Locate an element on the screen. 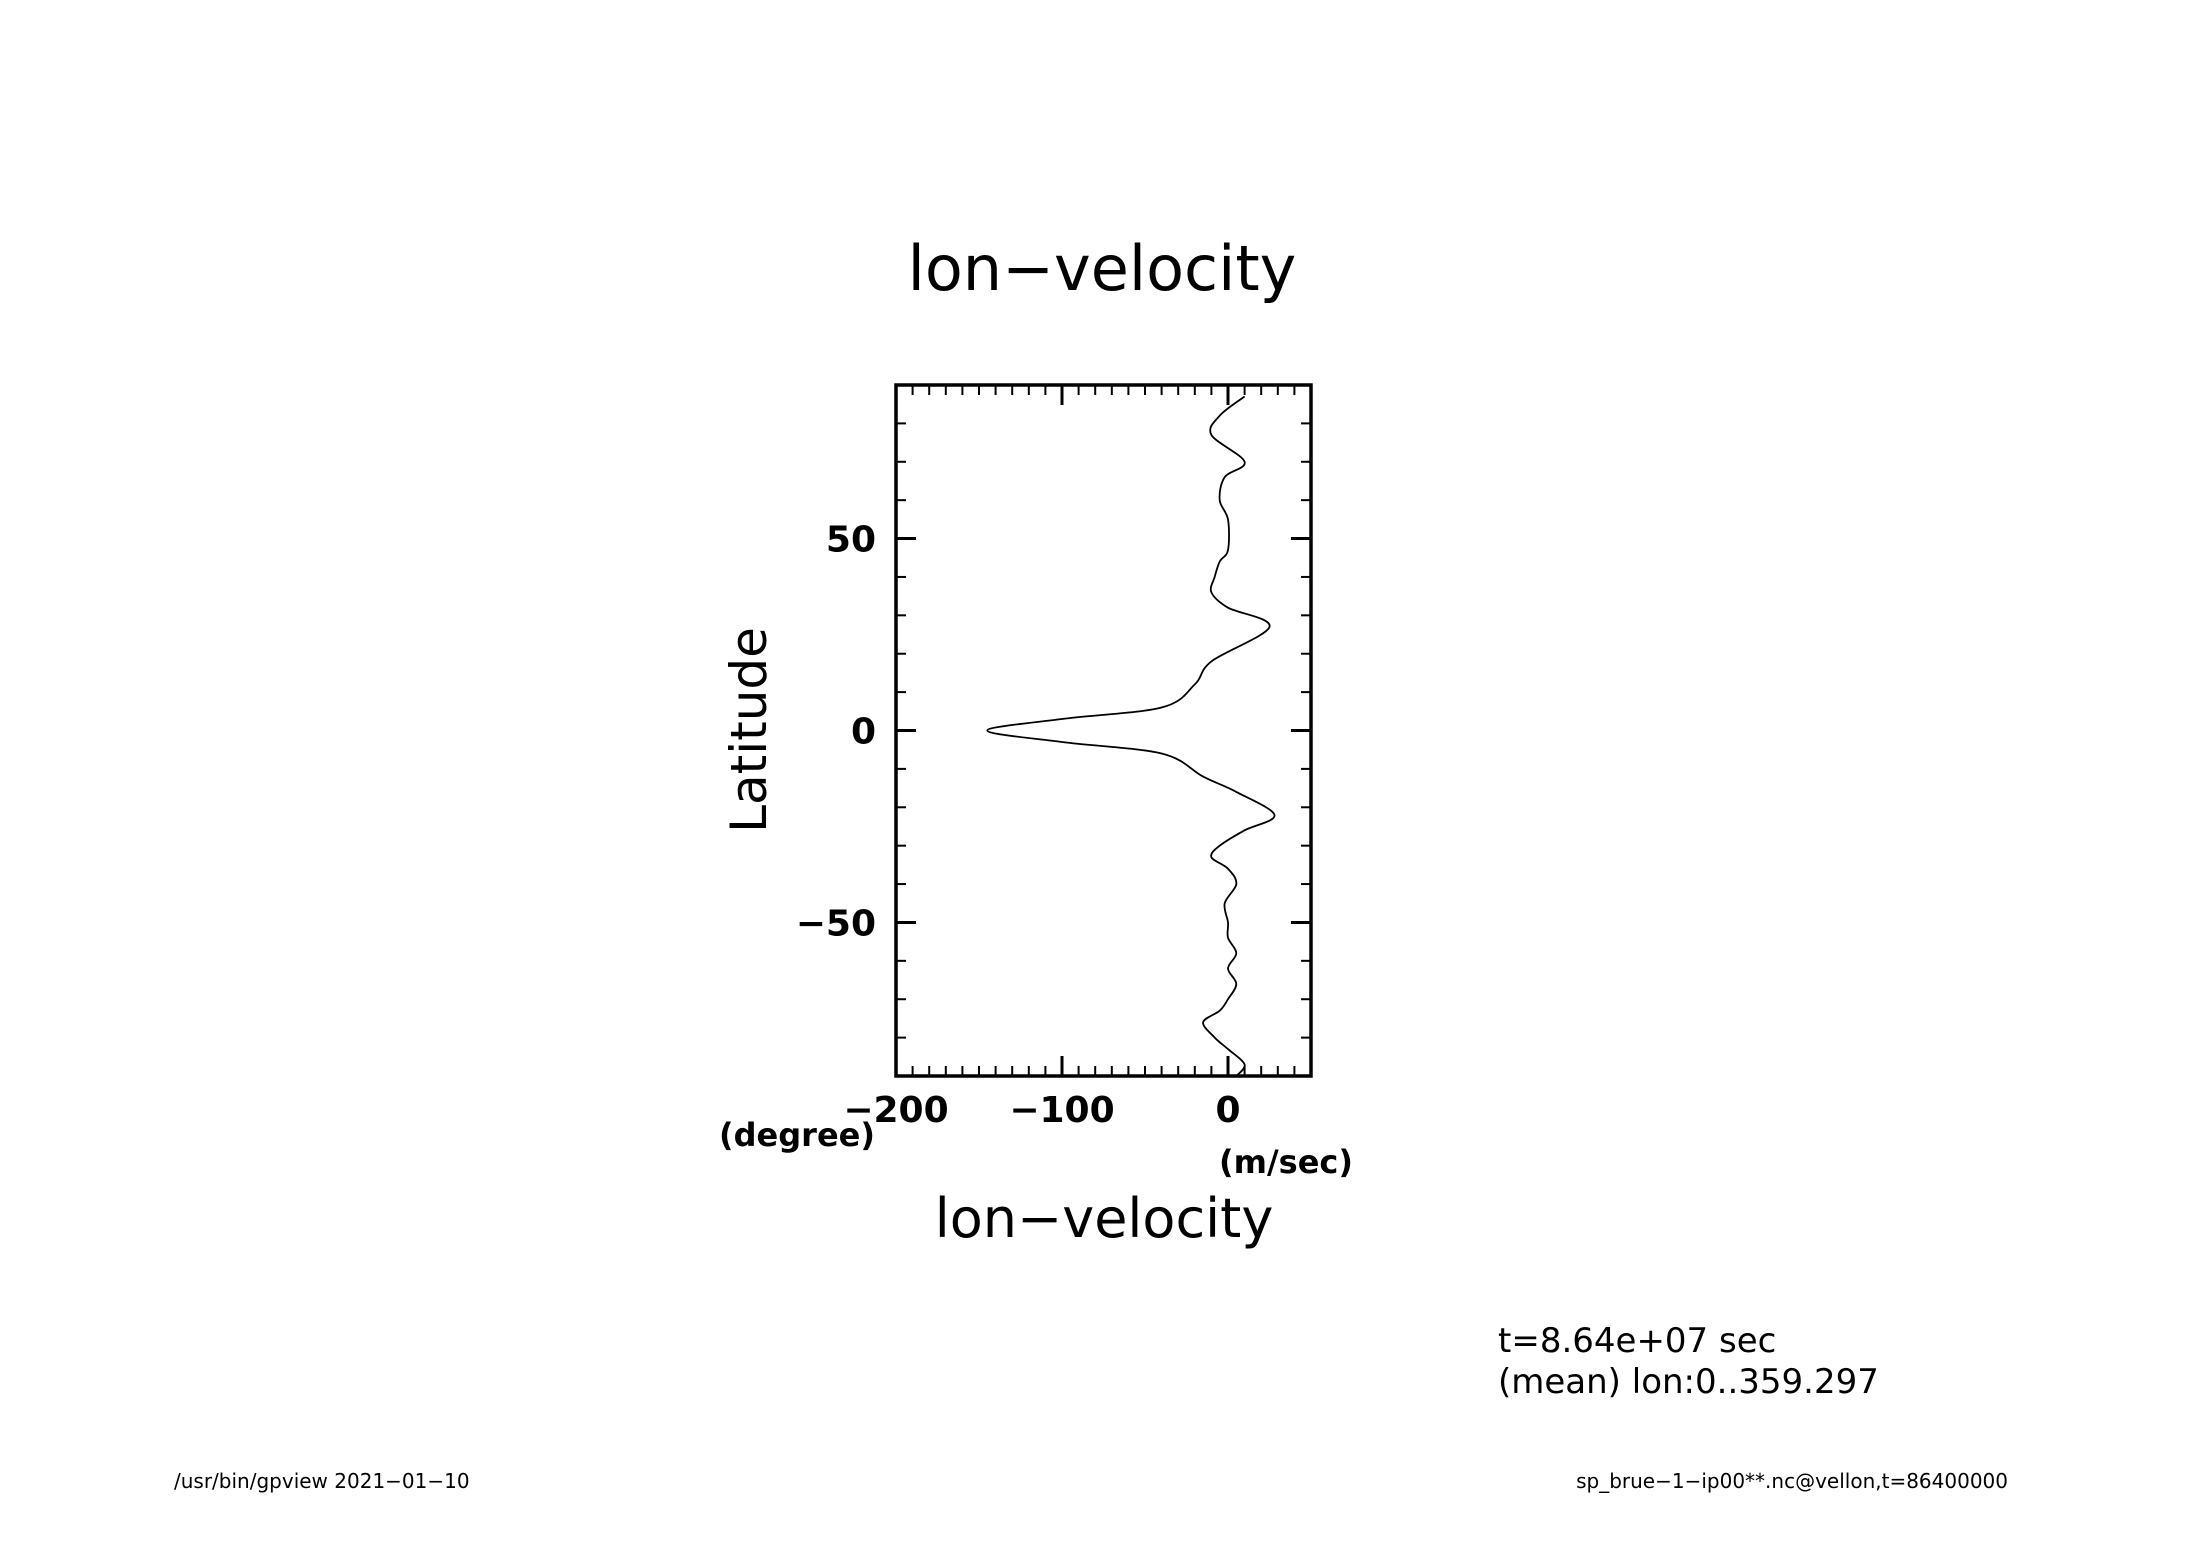  y-axis-label: Latitude is located at coordinates (749, 730).